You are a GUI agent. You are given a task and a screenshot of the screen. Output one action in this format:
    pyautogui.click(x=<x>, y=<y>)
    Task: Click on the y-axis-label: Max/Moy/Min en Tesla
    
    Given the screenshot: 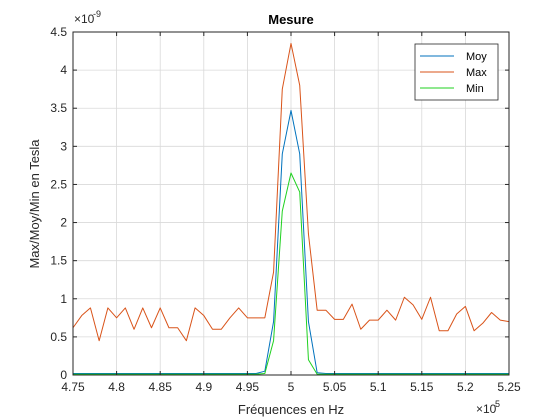 What is the action you would take?
    pyautogui.click(x=34, y=204)
    